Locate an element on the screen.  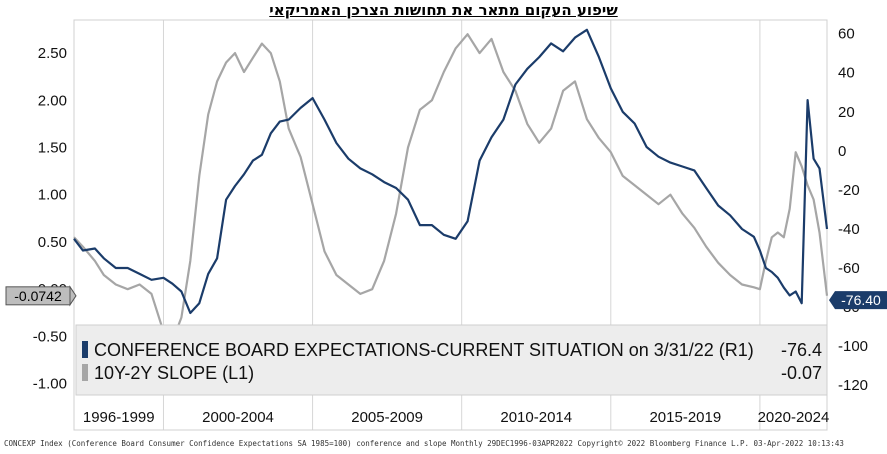
period-label: 2010-2014 is located at coordinates (536, 417).